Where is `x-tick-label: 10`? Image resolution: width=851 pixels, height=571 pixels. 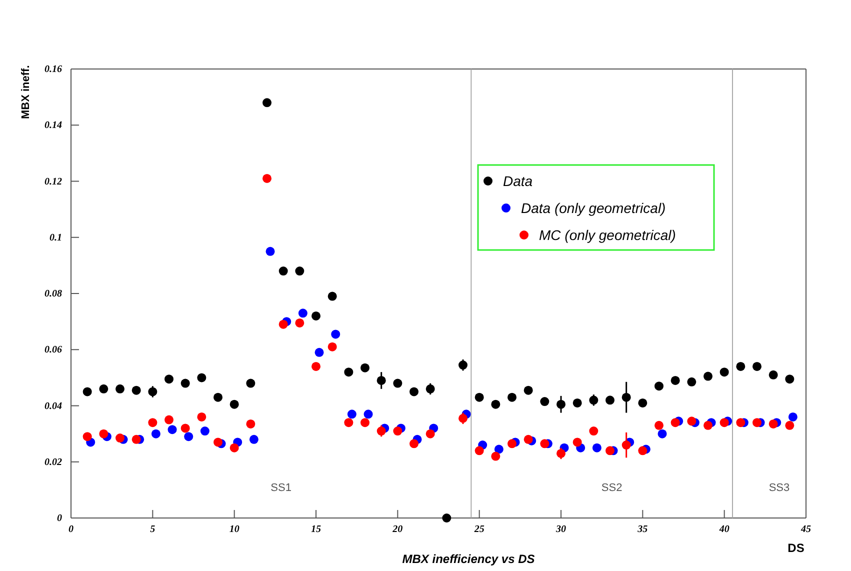
x-tick-label: 10 is located at coordinates (234, 529).